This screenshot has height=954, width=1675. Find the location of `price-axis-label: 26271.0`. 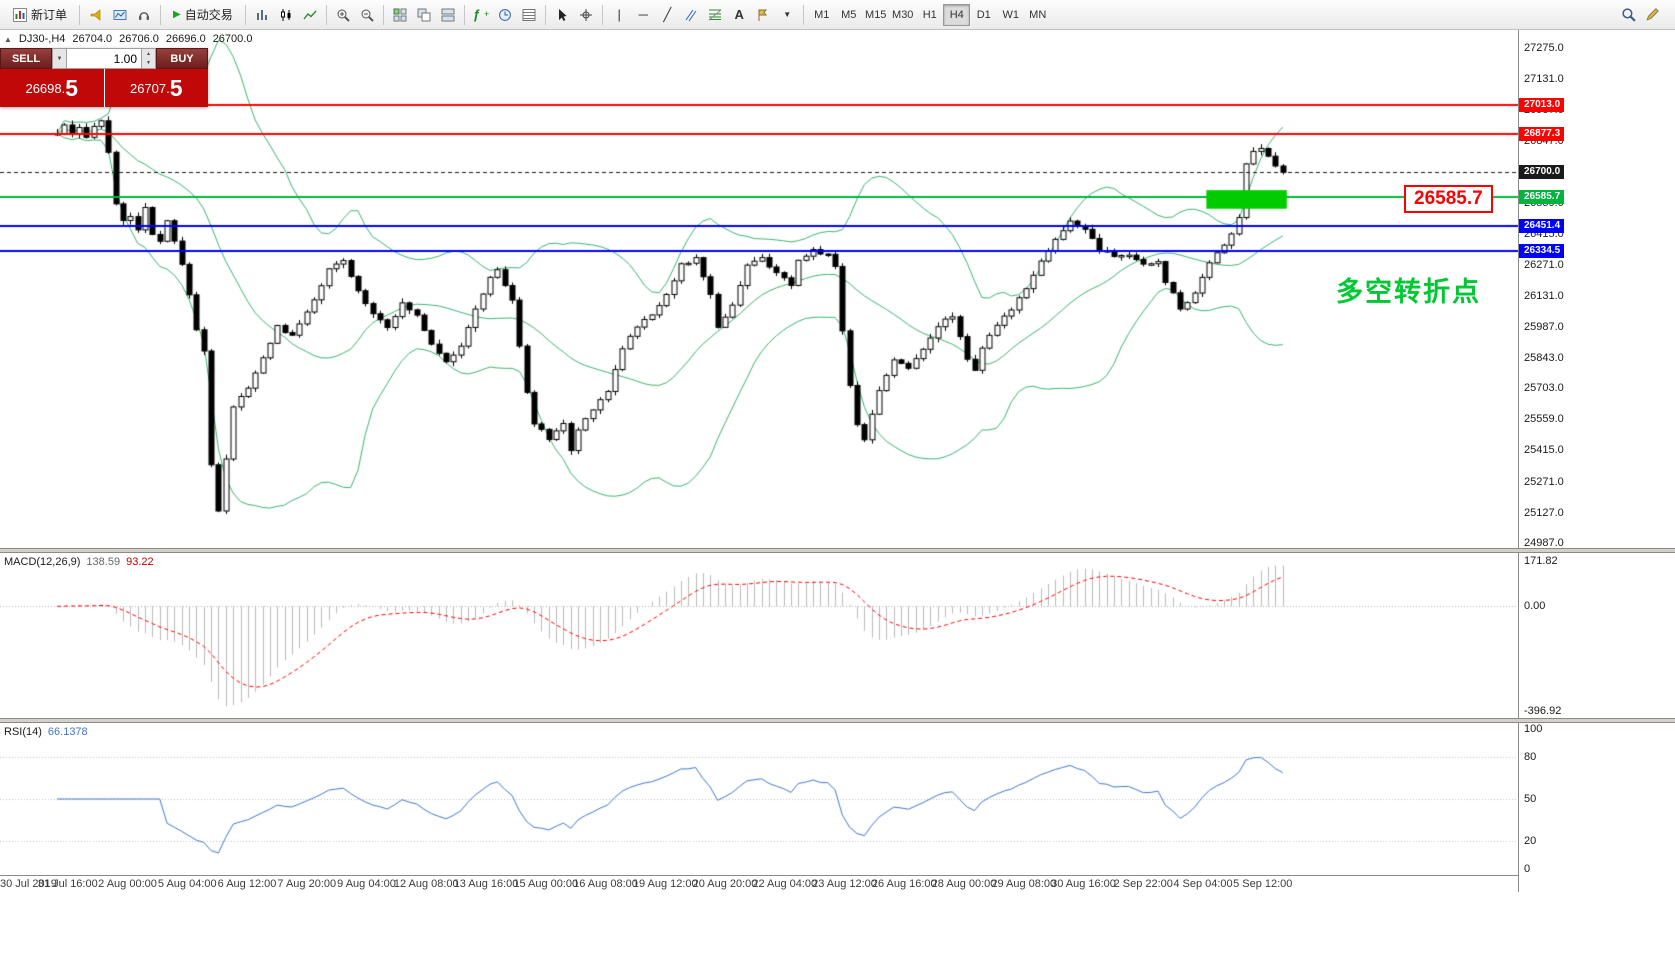

price-axis-label: 26271.0 is located at coordinates (1544, 265).